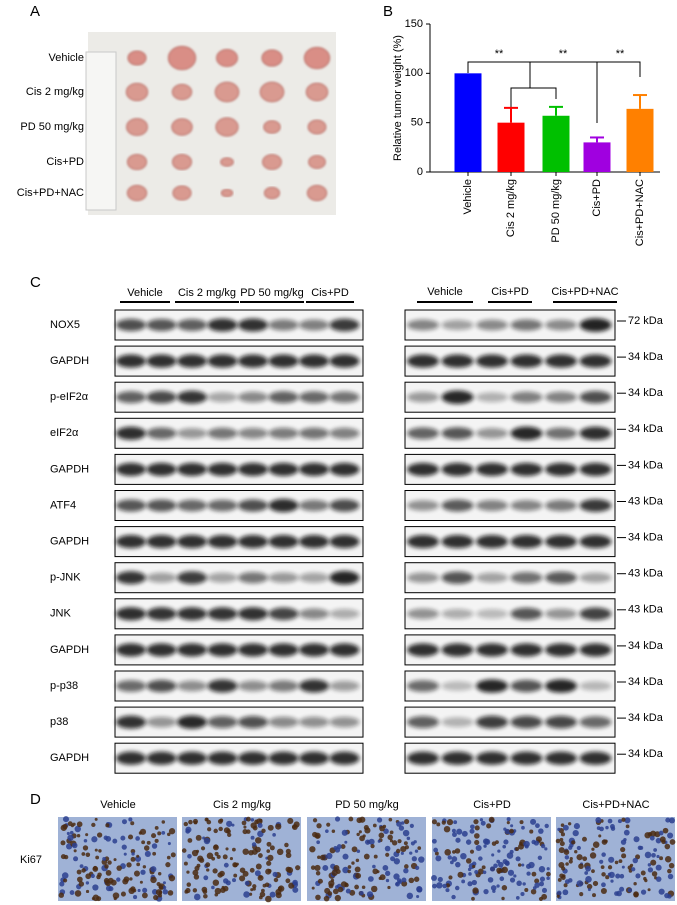 The width and height of the screenshot is (677, 905). Describe the element at coordinates (52, 127) in the screenshot. I see `row-label: PD 50 mg/kg` at that location.